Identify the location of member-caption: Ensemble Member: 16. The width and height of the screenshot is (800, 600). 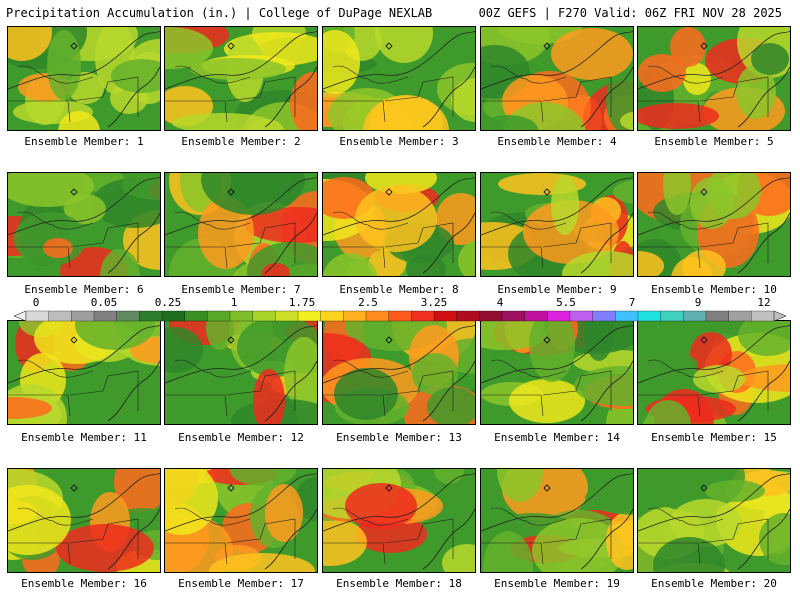
(84, 583).